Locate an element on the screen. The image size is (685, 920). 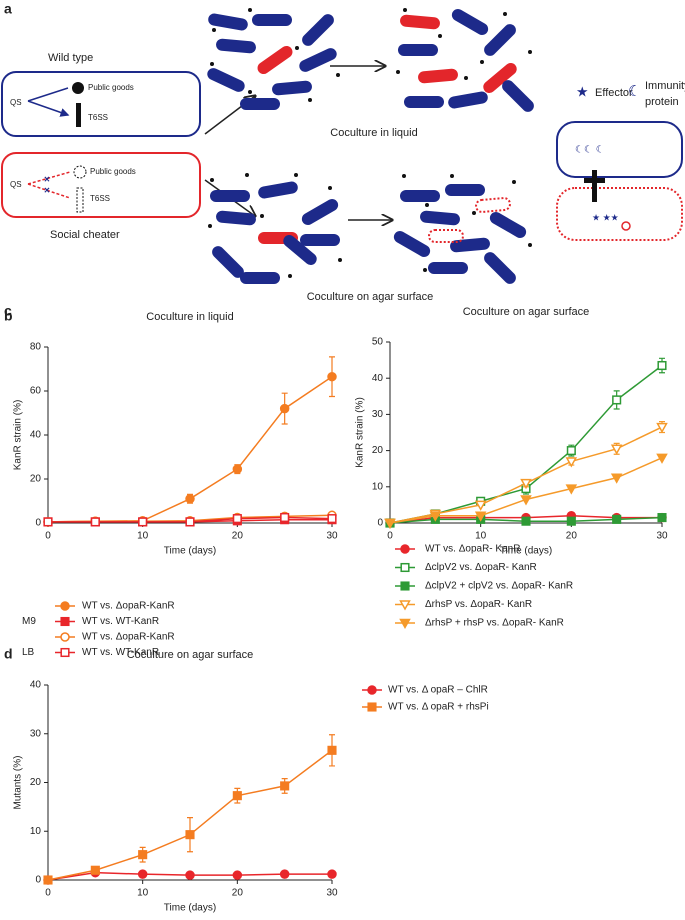
immunity-icon: ☾ is located at coordinates (634, 91).